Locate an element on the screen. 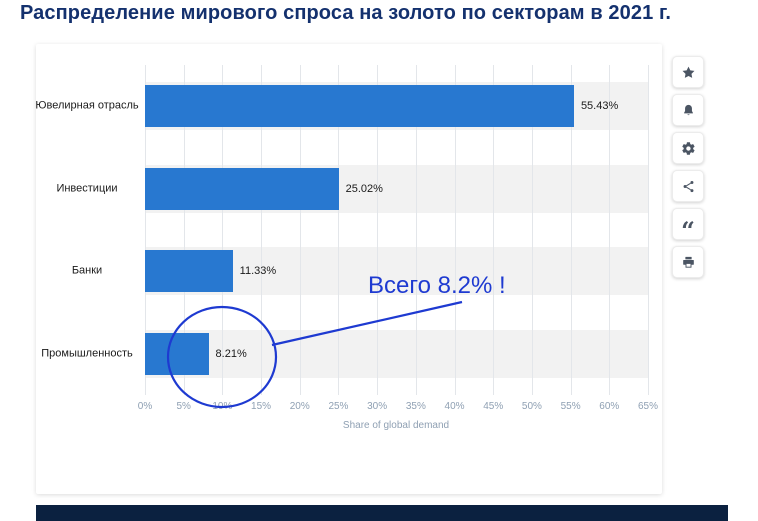  favorite-button is located at coordinates (688, 72).